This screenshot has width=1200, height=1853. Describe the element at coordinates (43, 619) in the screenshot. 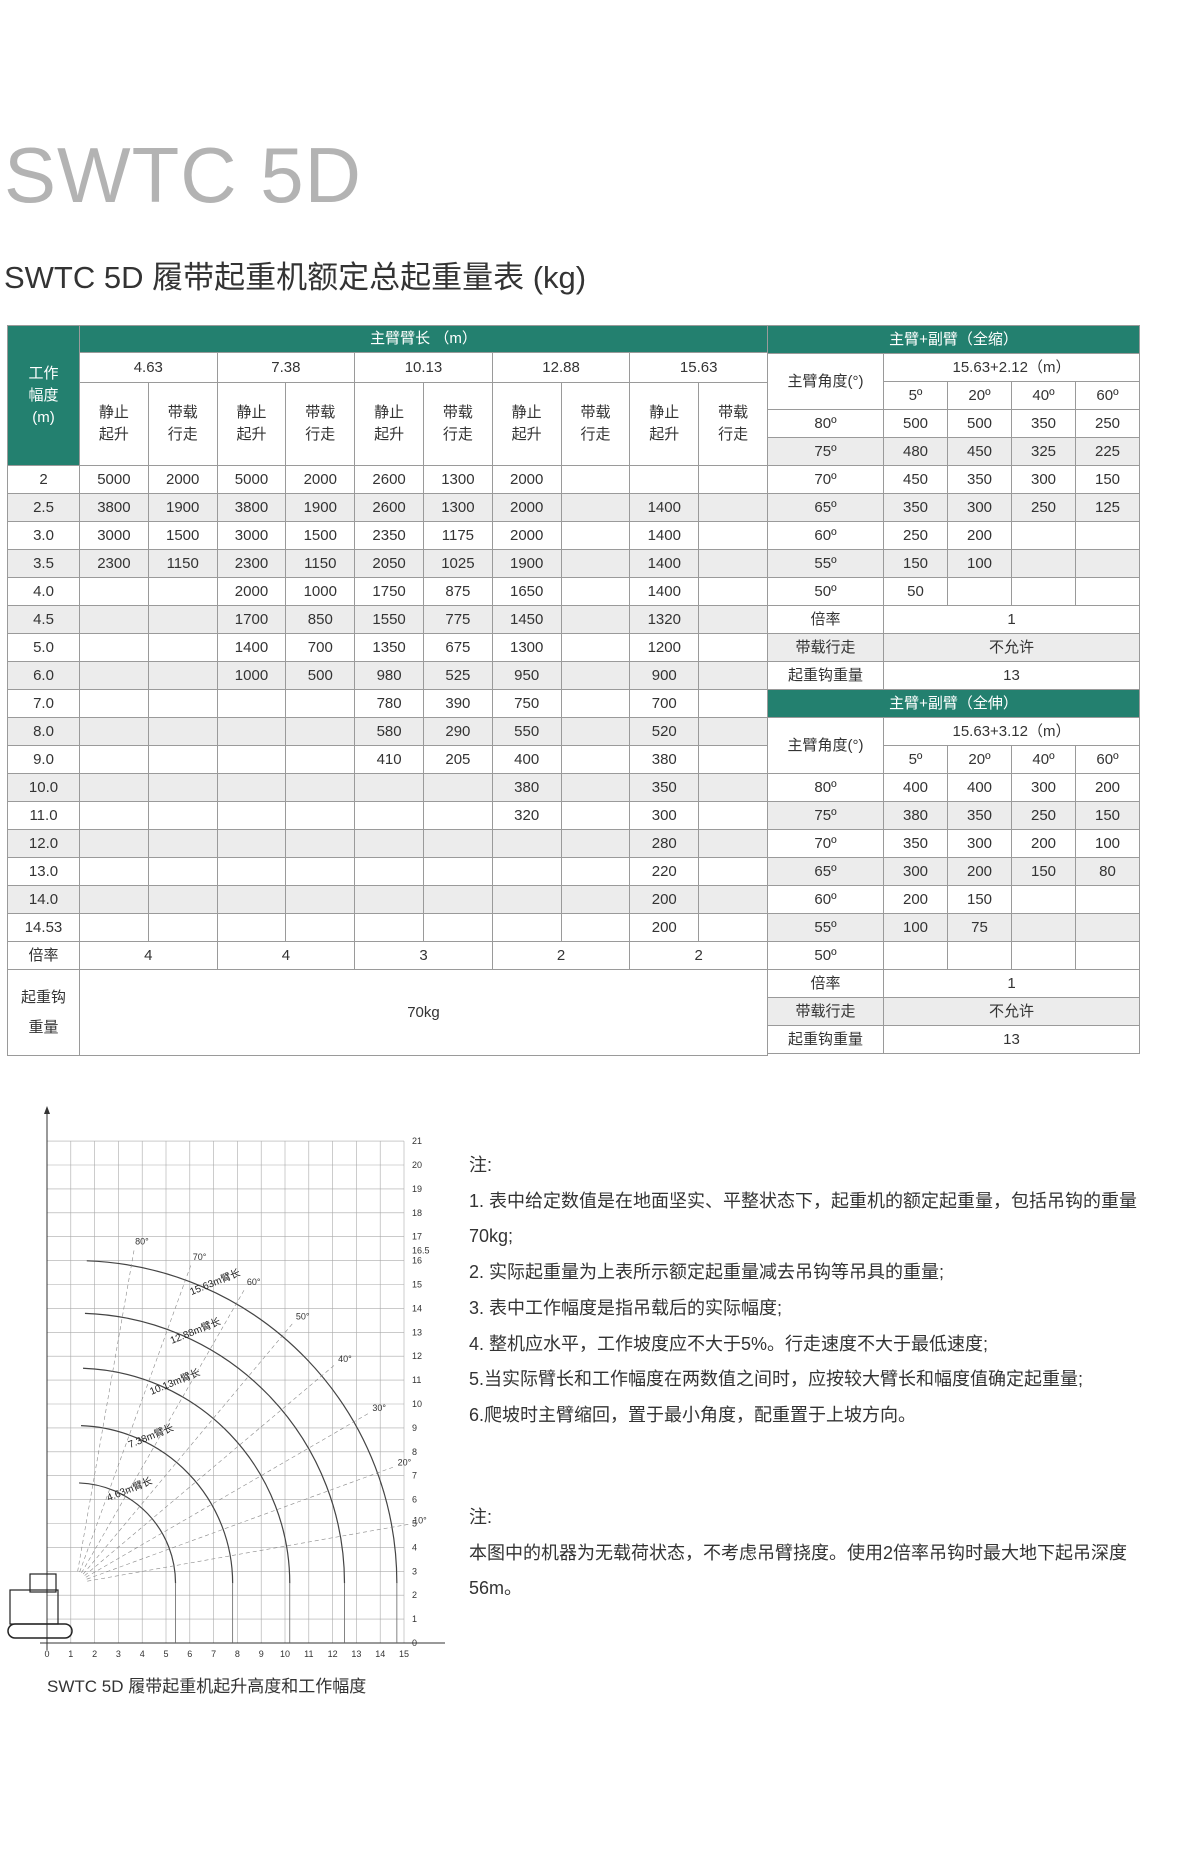

I see `radius-cell: 4.5` at that location.